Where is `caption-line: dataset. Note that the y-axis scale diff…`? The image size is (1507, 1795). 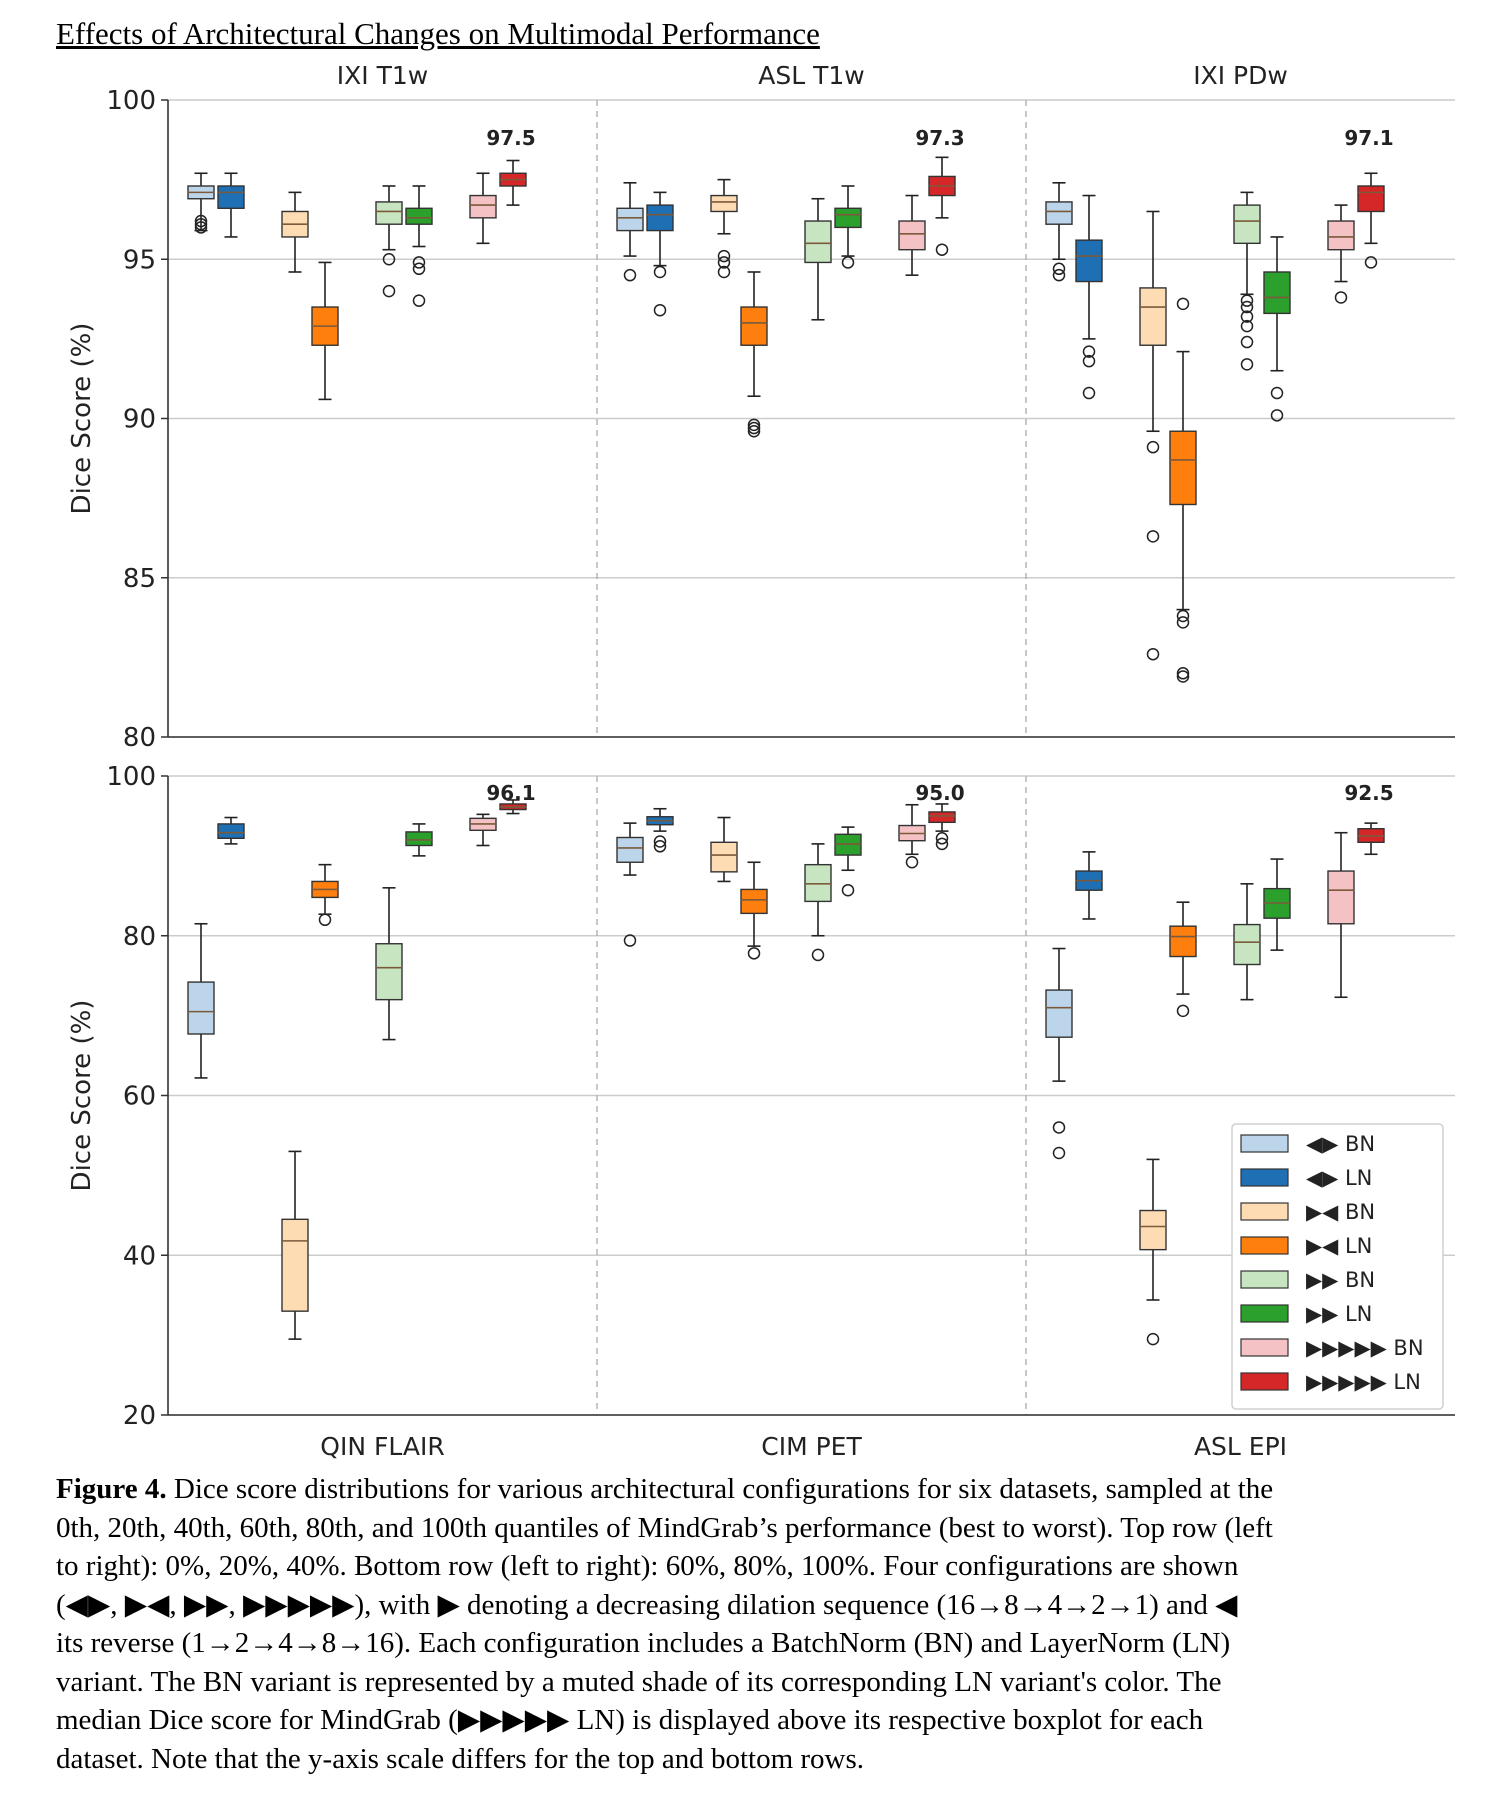 caption-line: dataset. Note that the y-axis scale diff… is located at coordinates (460, 1758).